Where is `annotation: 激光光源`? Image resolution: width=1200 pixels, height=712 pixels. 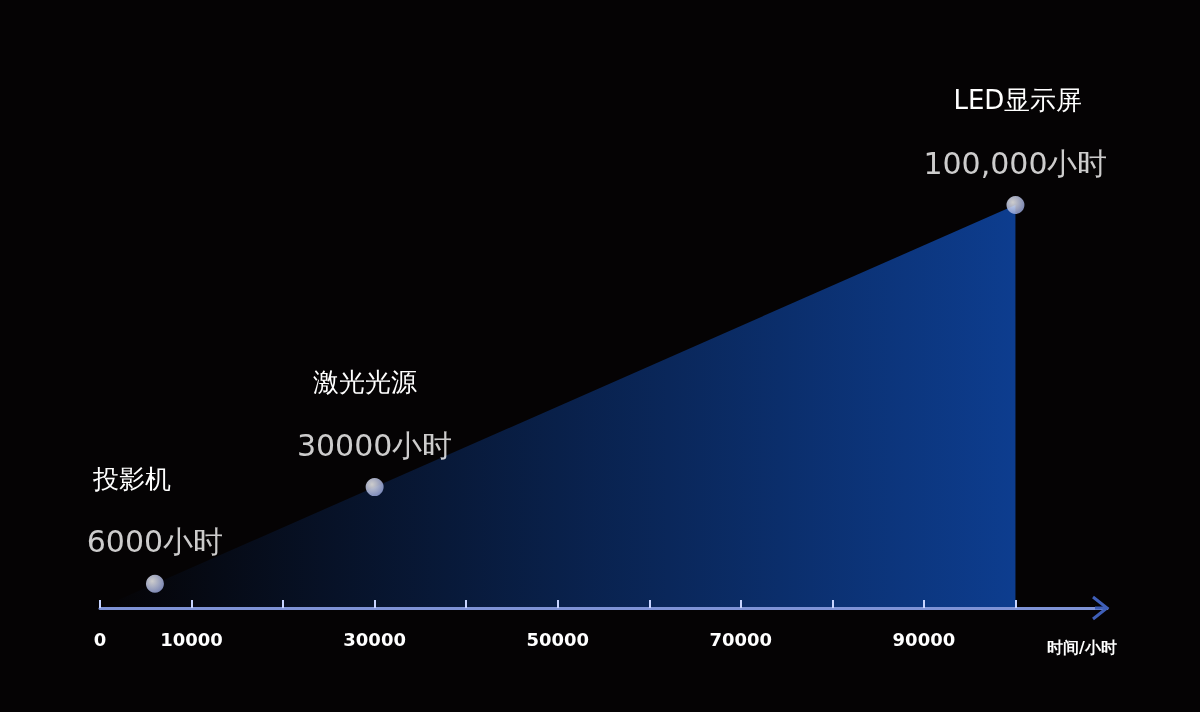
annotation: 激光光源 is located at coordinates (364, 382).